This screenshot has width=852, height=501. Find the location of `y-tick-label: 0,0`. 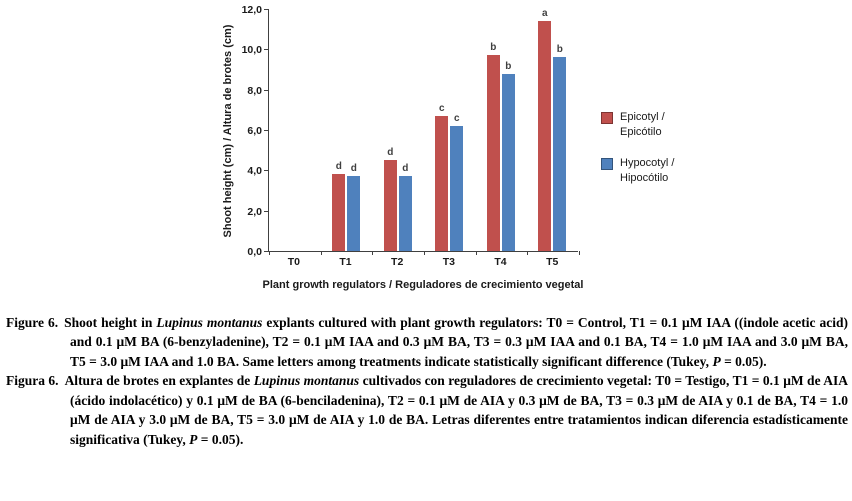

y-tick-label: 0,0 is located at coordinates (254, 252).